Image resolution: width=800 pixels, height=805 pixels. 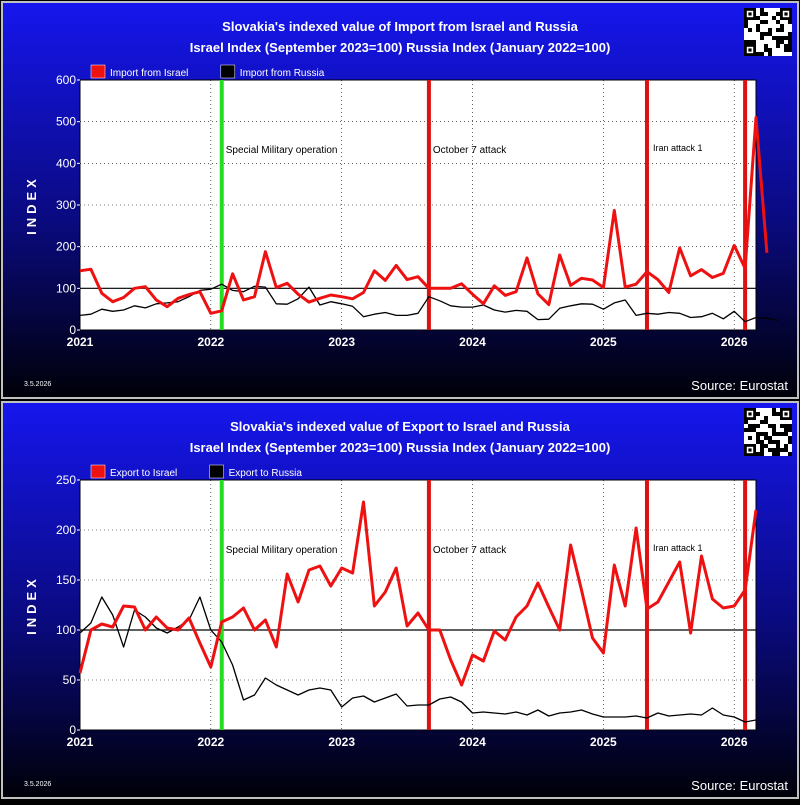 I want to click on y-tick-label: 400, so click(x=66, y=163).